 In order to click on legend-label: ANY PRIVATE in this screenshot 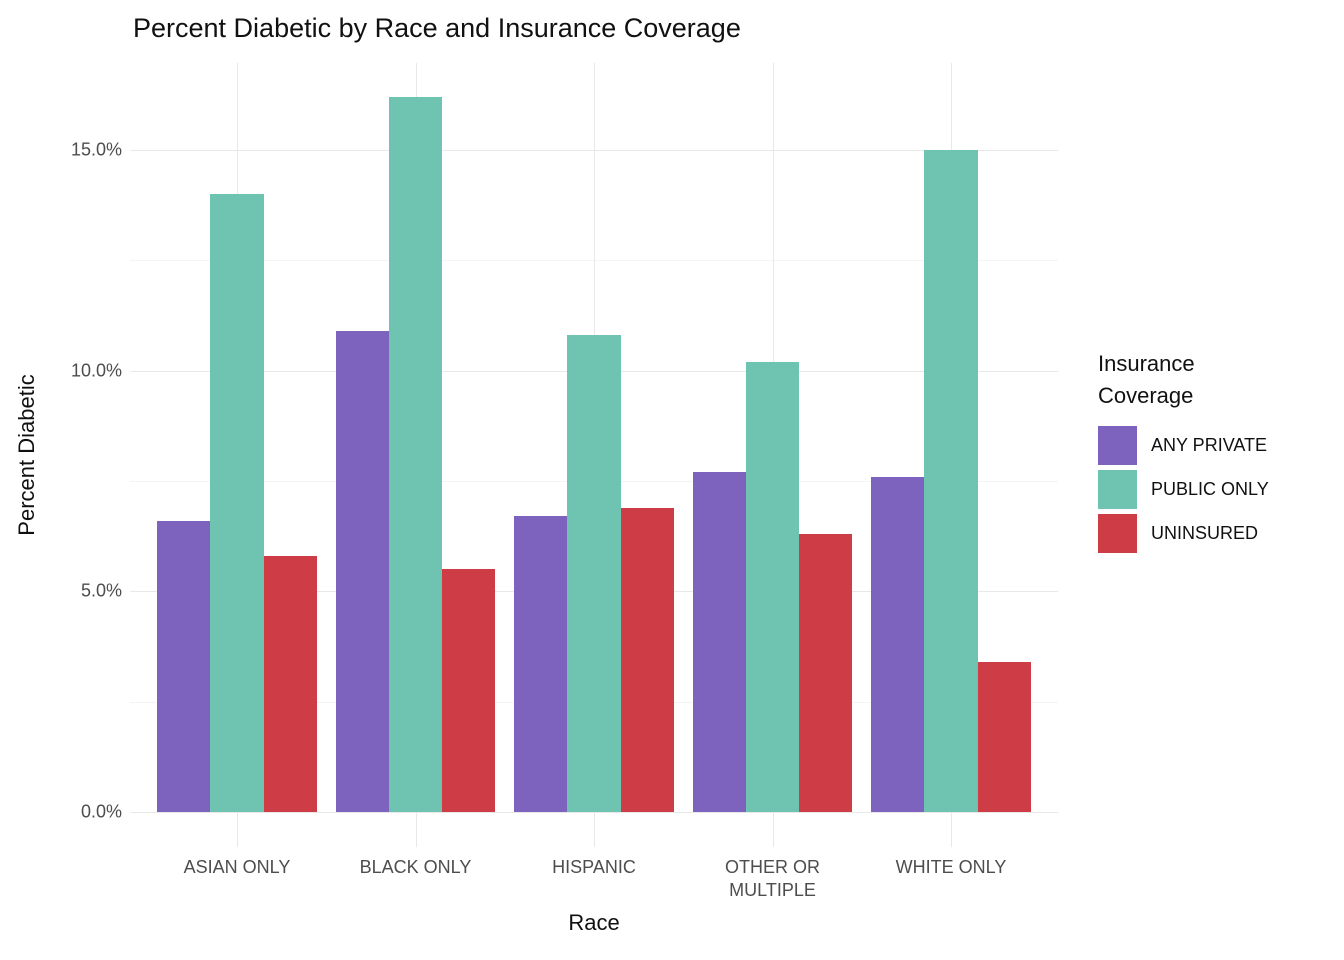, I will do `click(1209, 444)`.